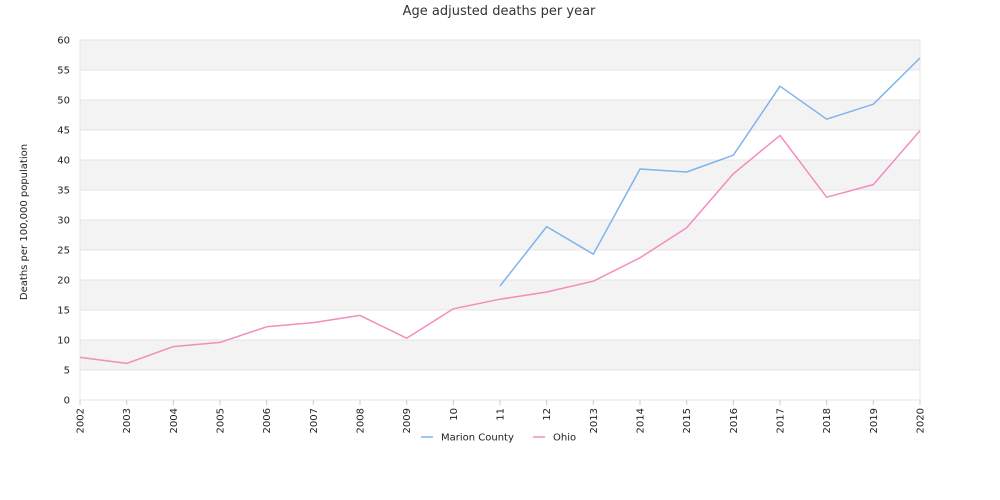  I want to click on x-tick-label: 11, so click(501, 414).